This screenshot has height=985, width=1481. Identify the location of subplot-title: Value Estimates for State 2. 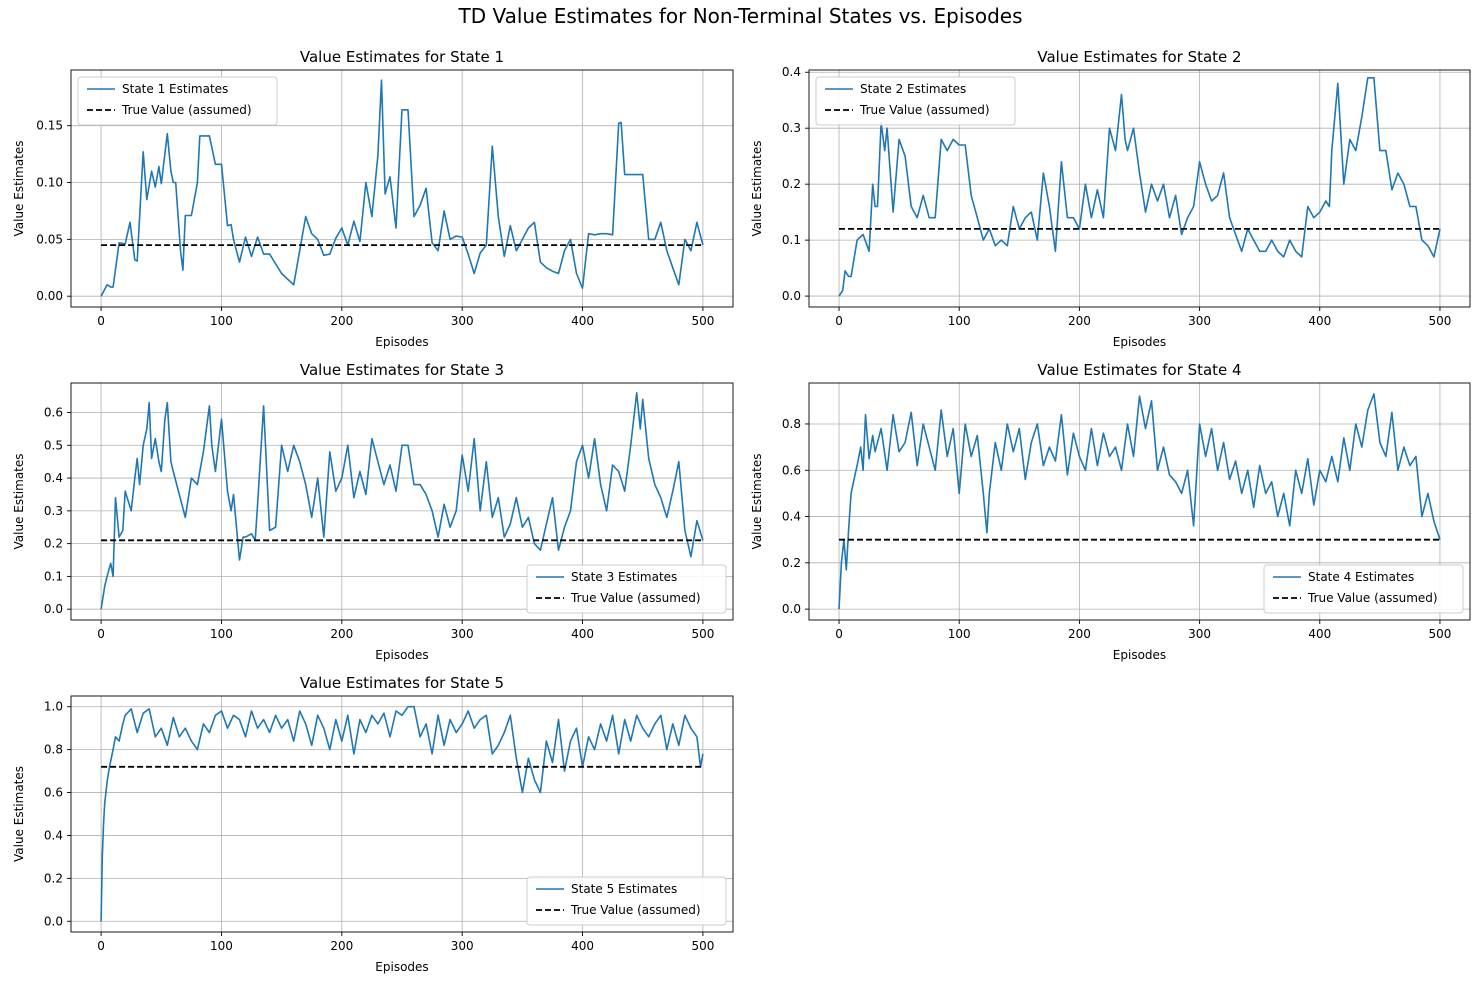
(1139, 57).